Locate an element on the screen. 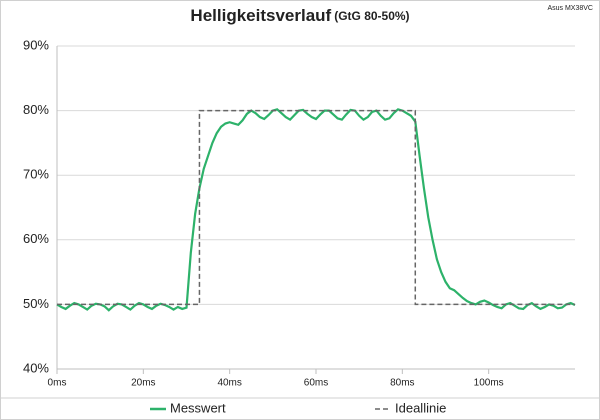 The width and height of the screenshot is (600, 420). title: Helligkeitsverlauf is located at coordinates (260, 15).